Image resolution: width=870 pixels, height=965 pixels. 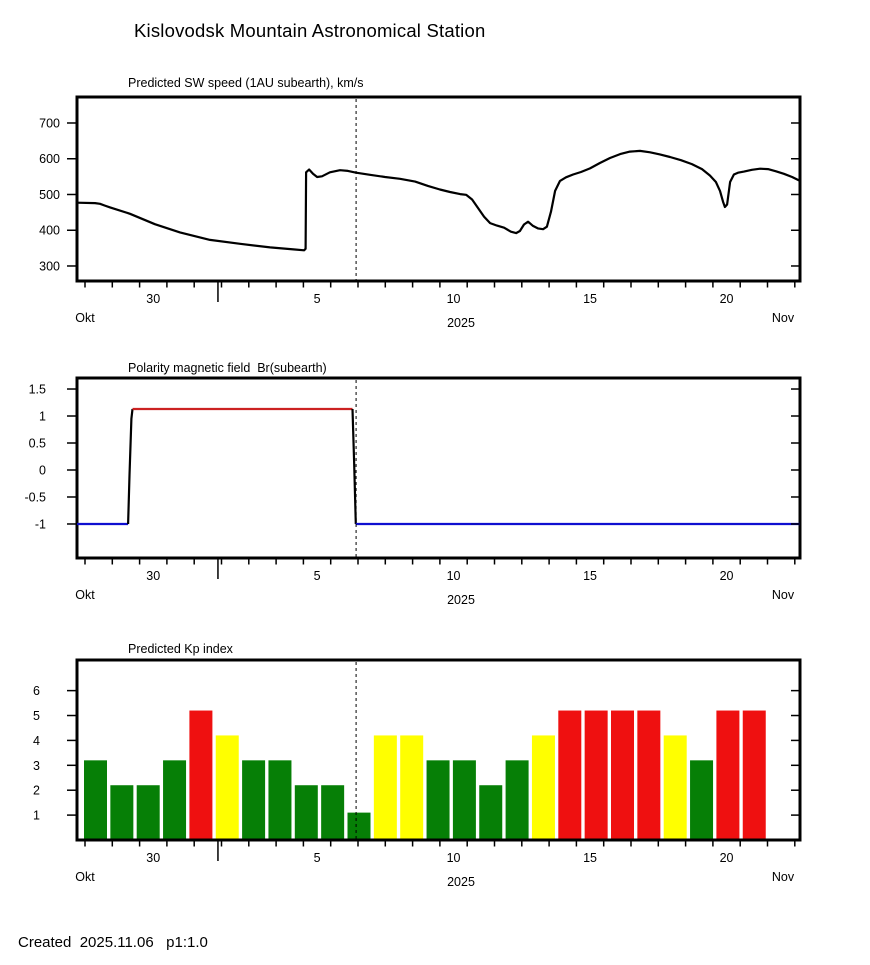 I want to click on polarity-panel-title: Polarity magnetic field Br(subearth), so click(x=227, y=368).